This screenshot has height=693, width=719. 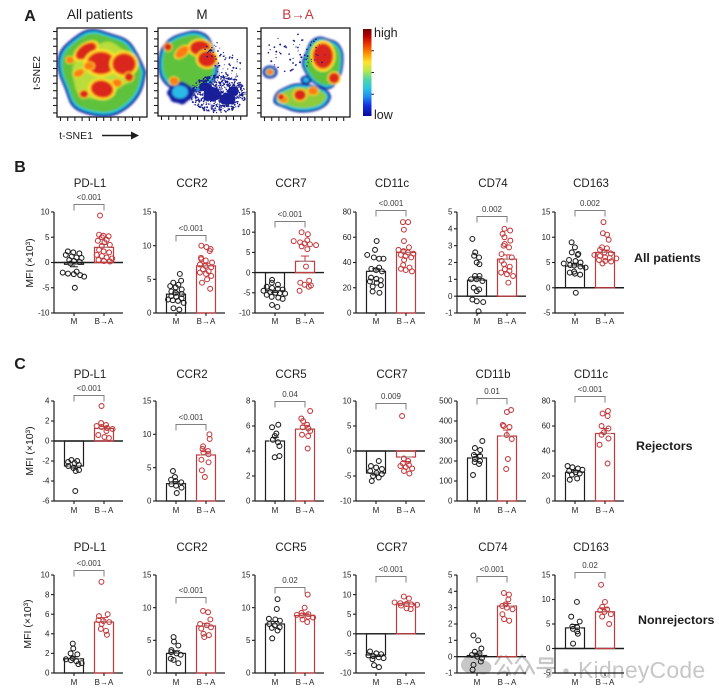 I want to click on svg-text: 3, so click(x=450, y=607).